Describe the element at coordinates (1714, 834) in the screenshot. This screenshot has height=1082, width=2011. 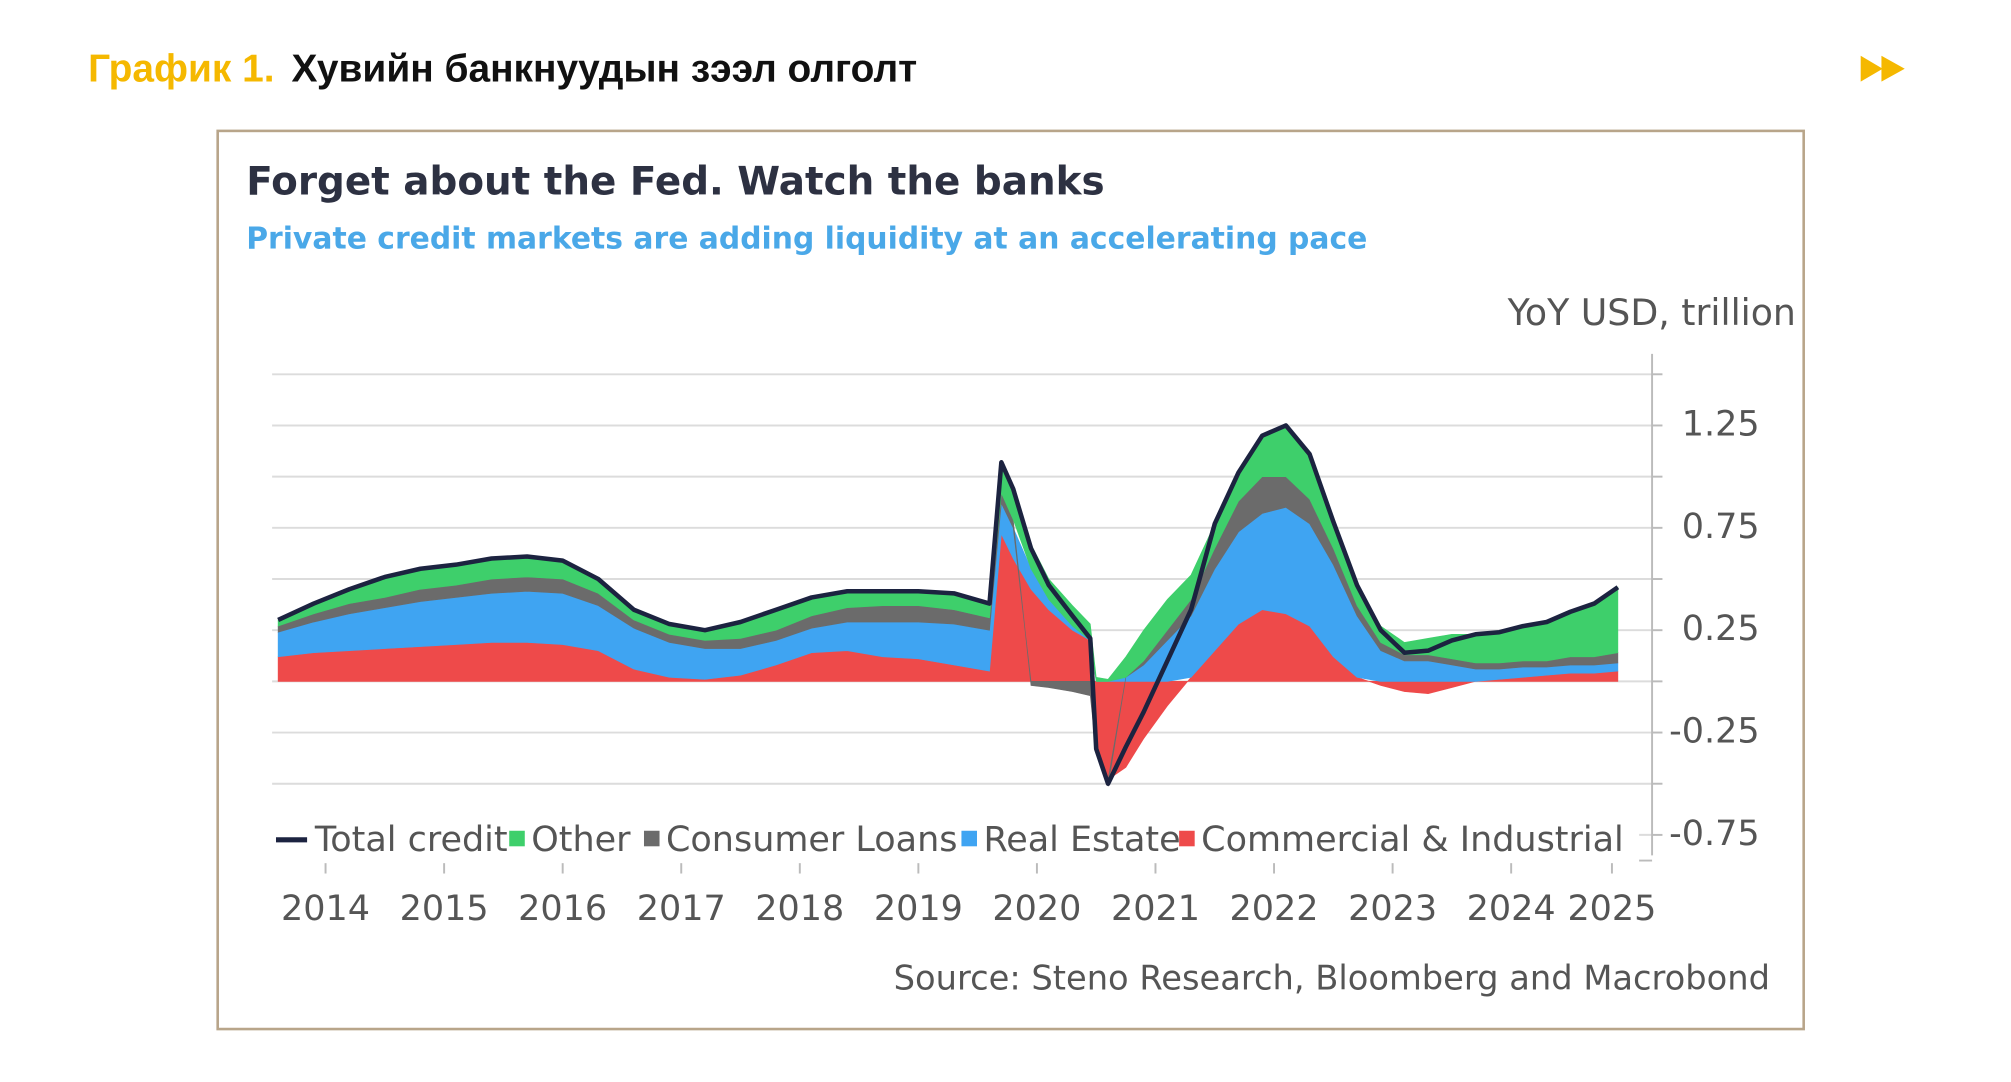
I see `y-tick-label: -0.75` at that location.